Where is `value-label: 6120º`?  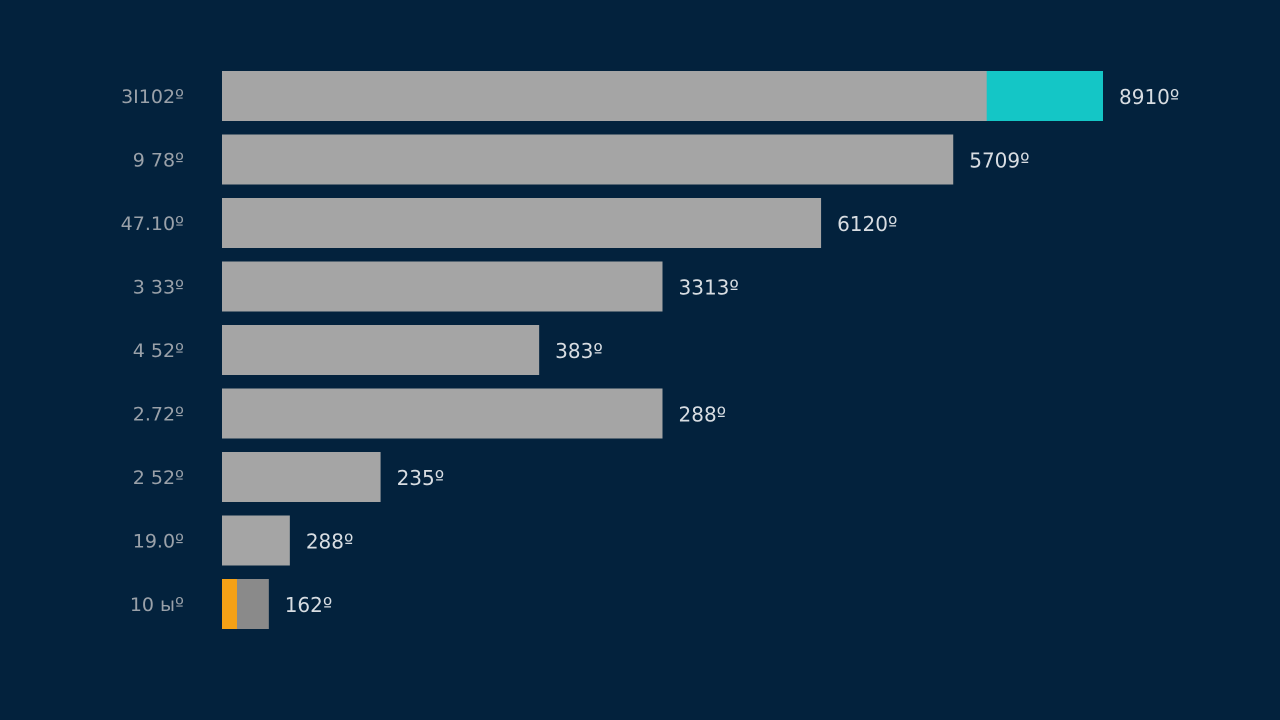 value-label: 6120º is located at coordinates (867, 224).